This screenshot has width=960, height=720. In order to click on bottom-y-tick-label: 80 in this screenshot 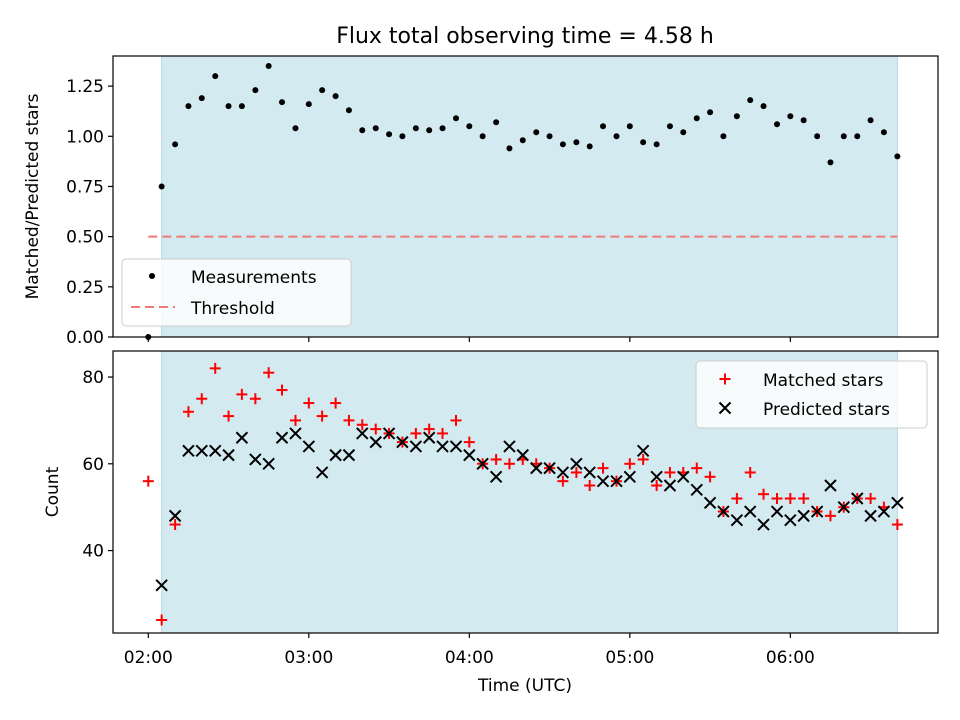, I will do `click(93, 378)`.